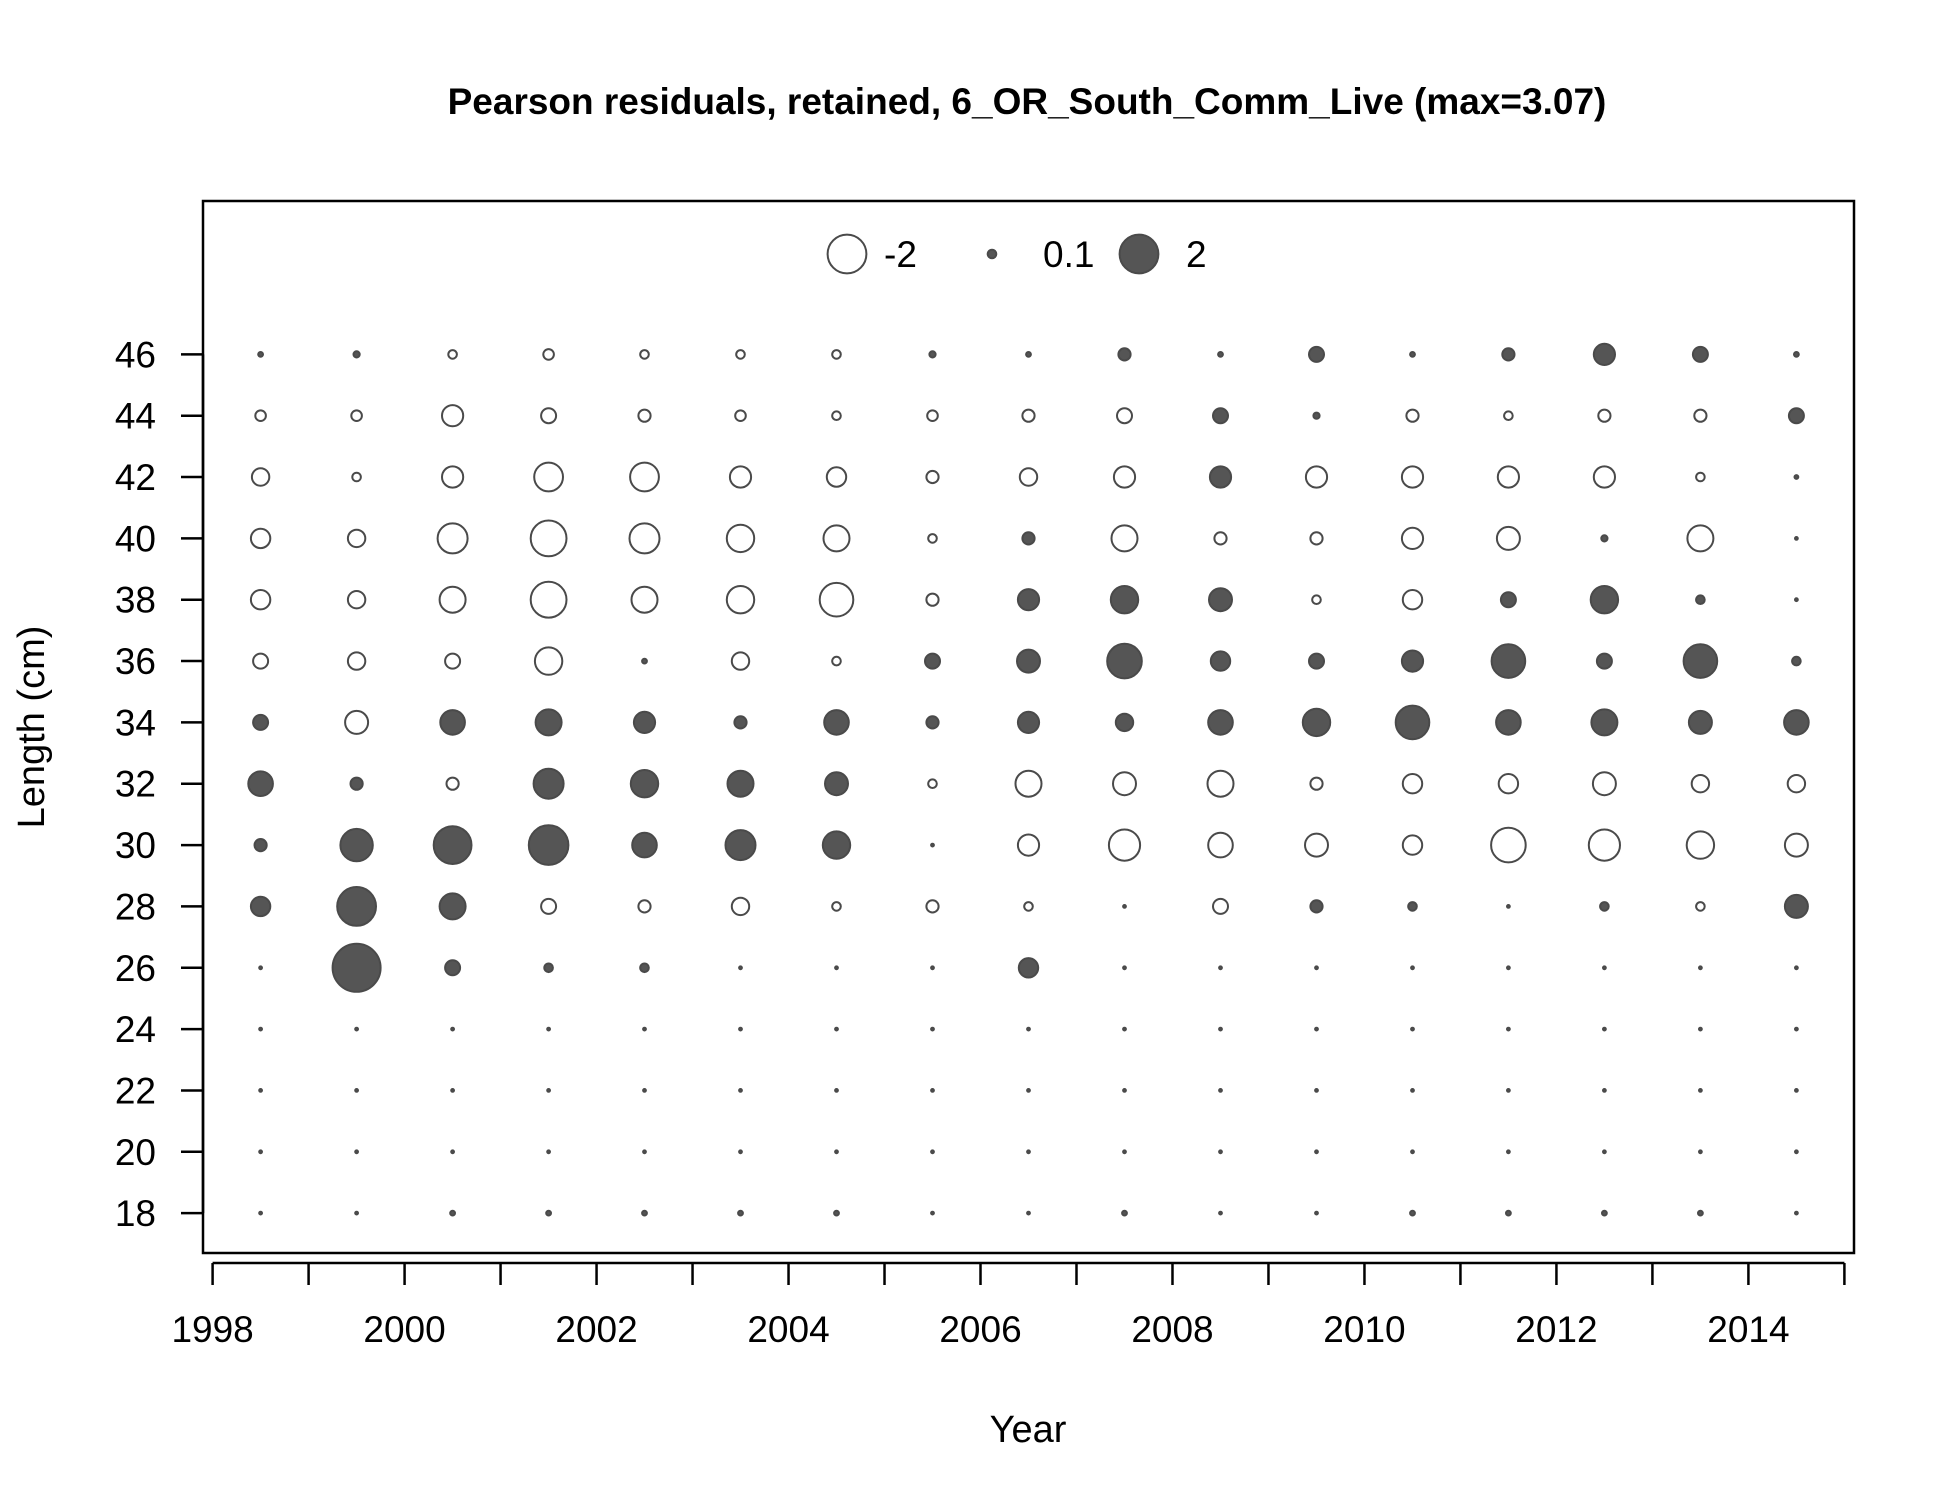 The image size is (1950, 1500). Describe the element at coordinates (160, 784) in the screenshot. I see `y-axis: 18 20 22 24 26 28 30 32 34 36 38 40 42 44 46` at that location.